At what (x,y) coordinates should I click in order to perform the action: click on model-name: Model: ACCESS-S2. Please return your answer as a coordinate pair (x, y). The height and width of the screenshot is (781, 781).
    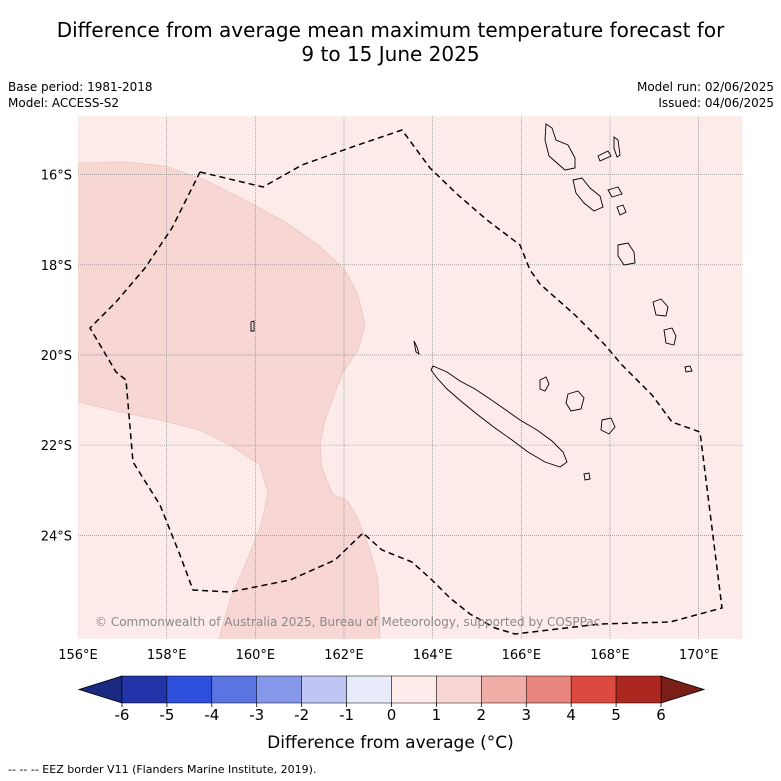
    Looking at the image, I should click on (64, 103).